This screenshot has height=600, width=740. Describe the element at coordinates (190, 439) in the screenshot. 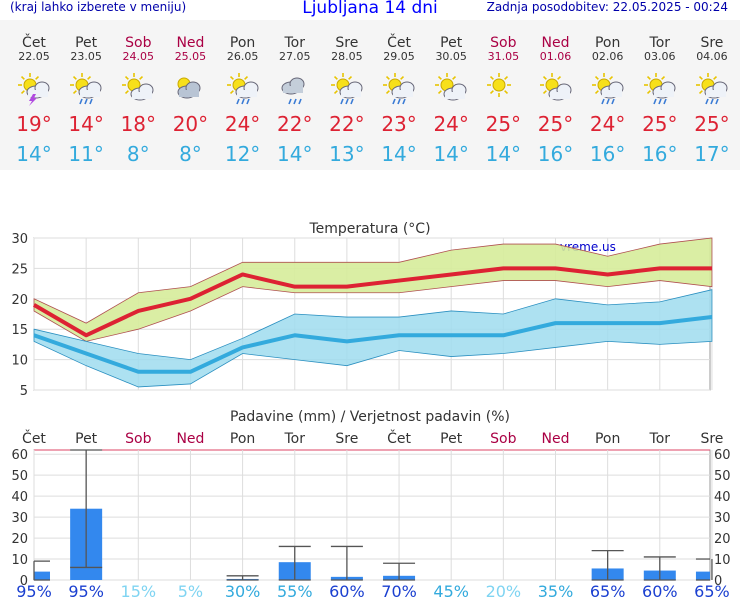

I see `precipitation-day-label: Ned` at that location.